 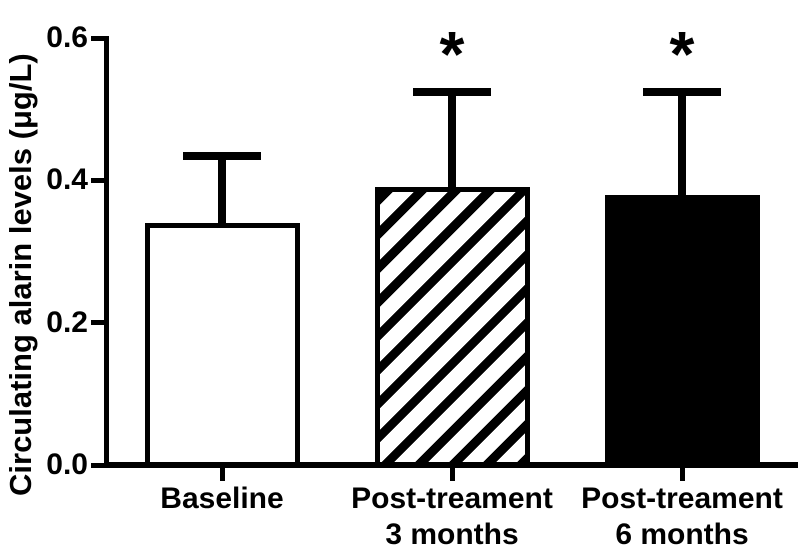 I want to click on x-category-label-line: 3 months, so click(x=452, y=534).